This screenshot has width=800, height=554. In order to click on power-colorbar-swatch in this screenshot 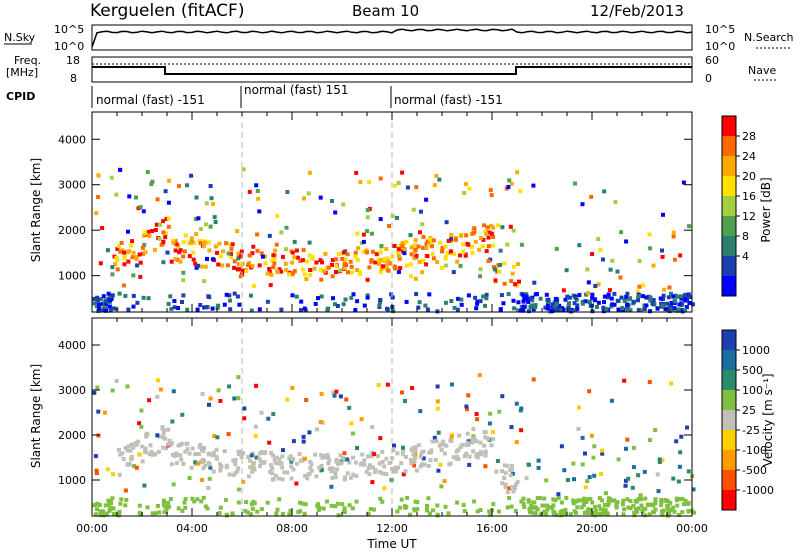, I will do `click(729, 286)`.